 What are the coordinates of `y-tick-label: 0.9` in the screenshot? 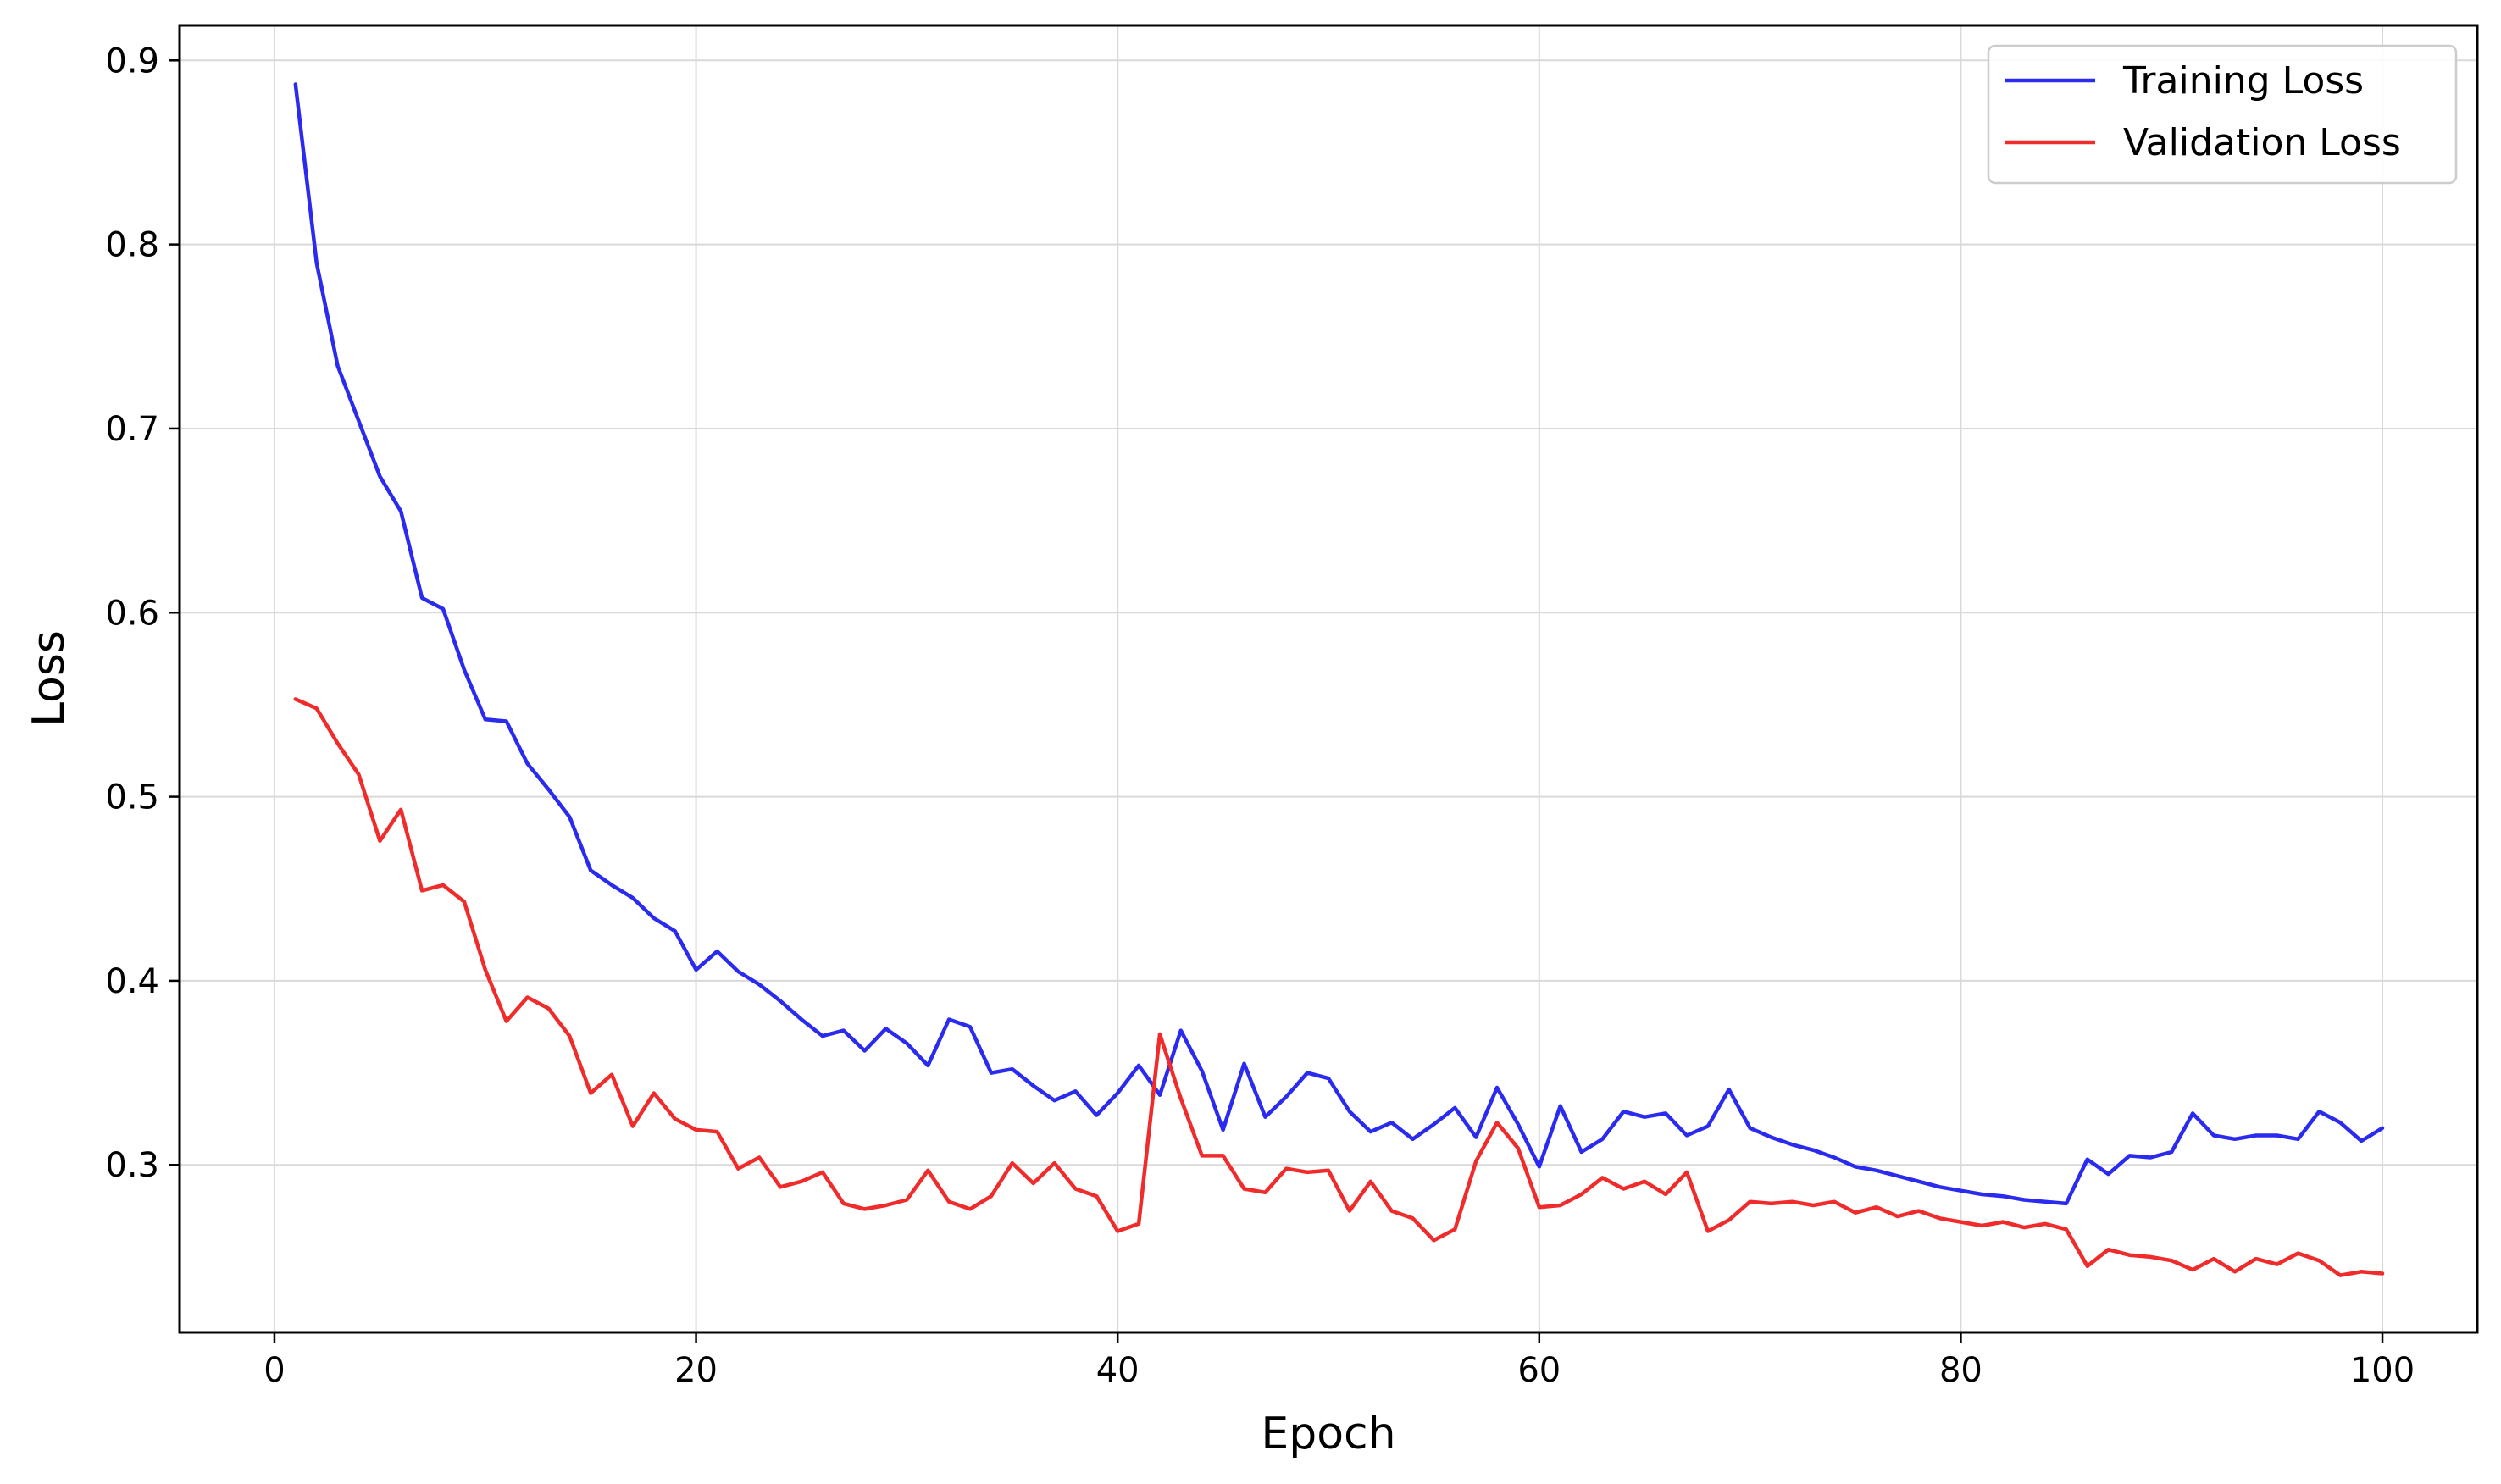 It's located at (132, 61).